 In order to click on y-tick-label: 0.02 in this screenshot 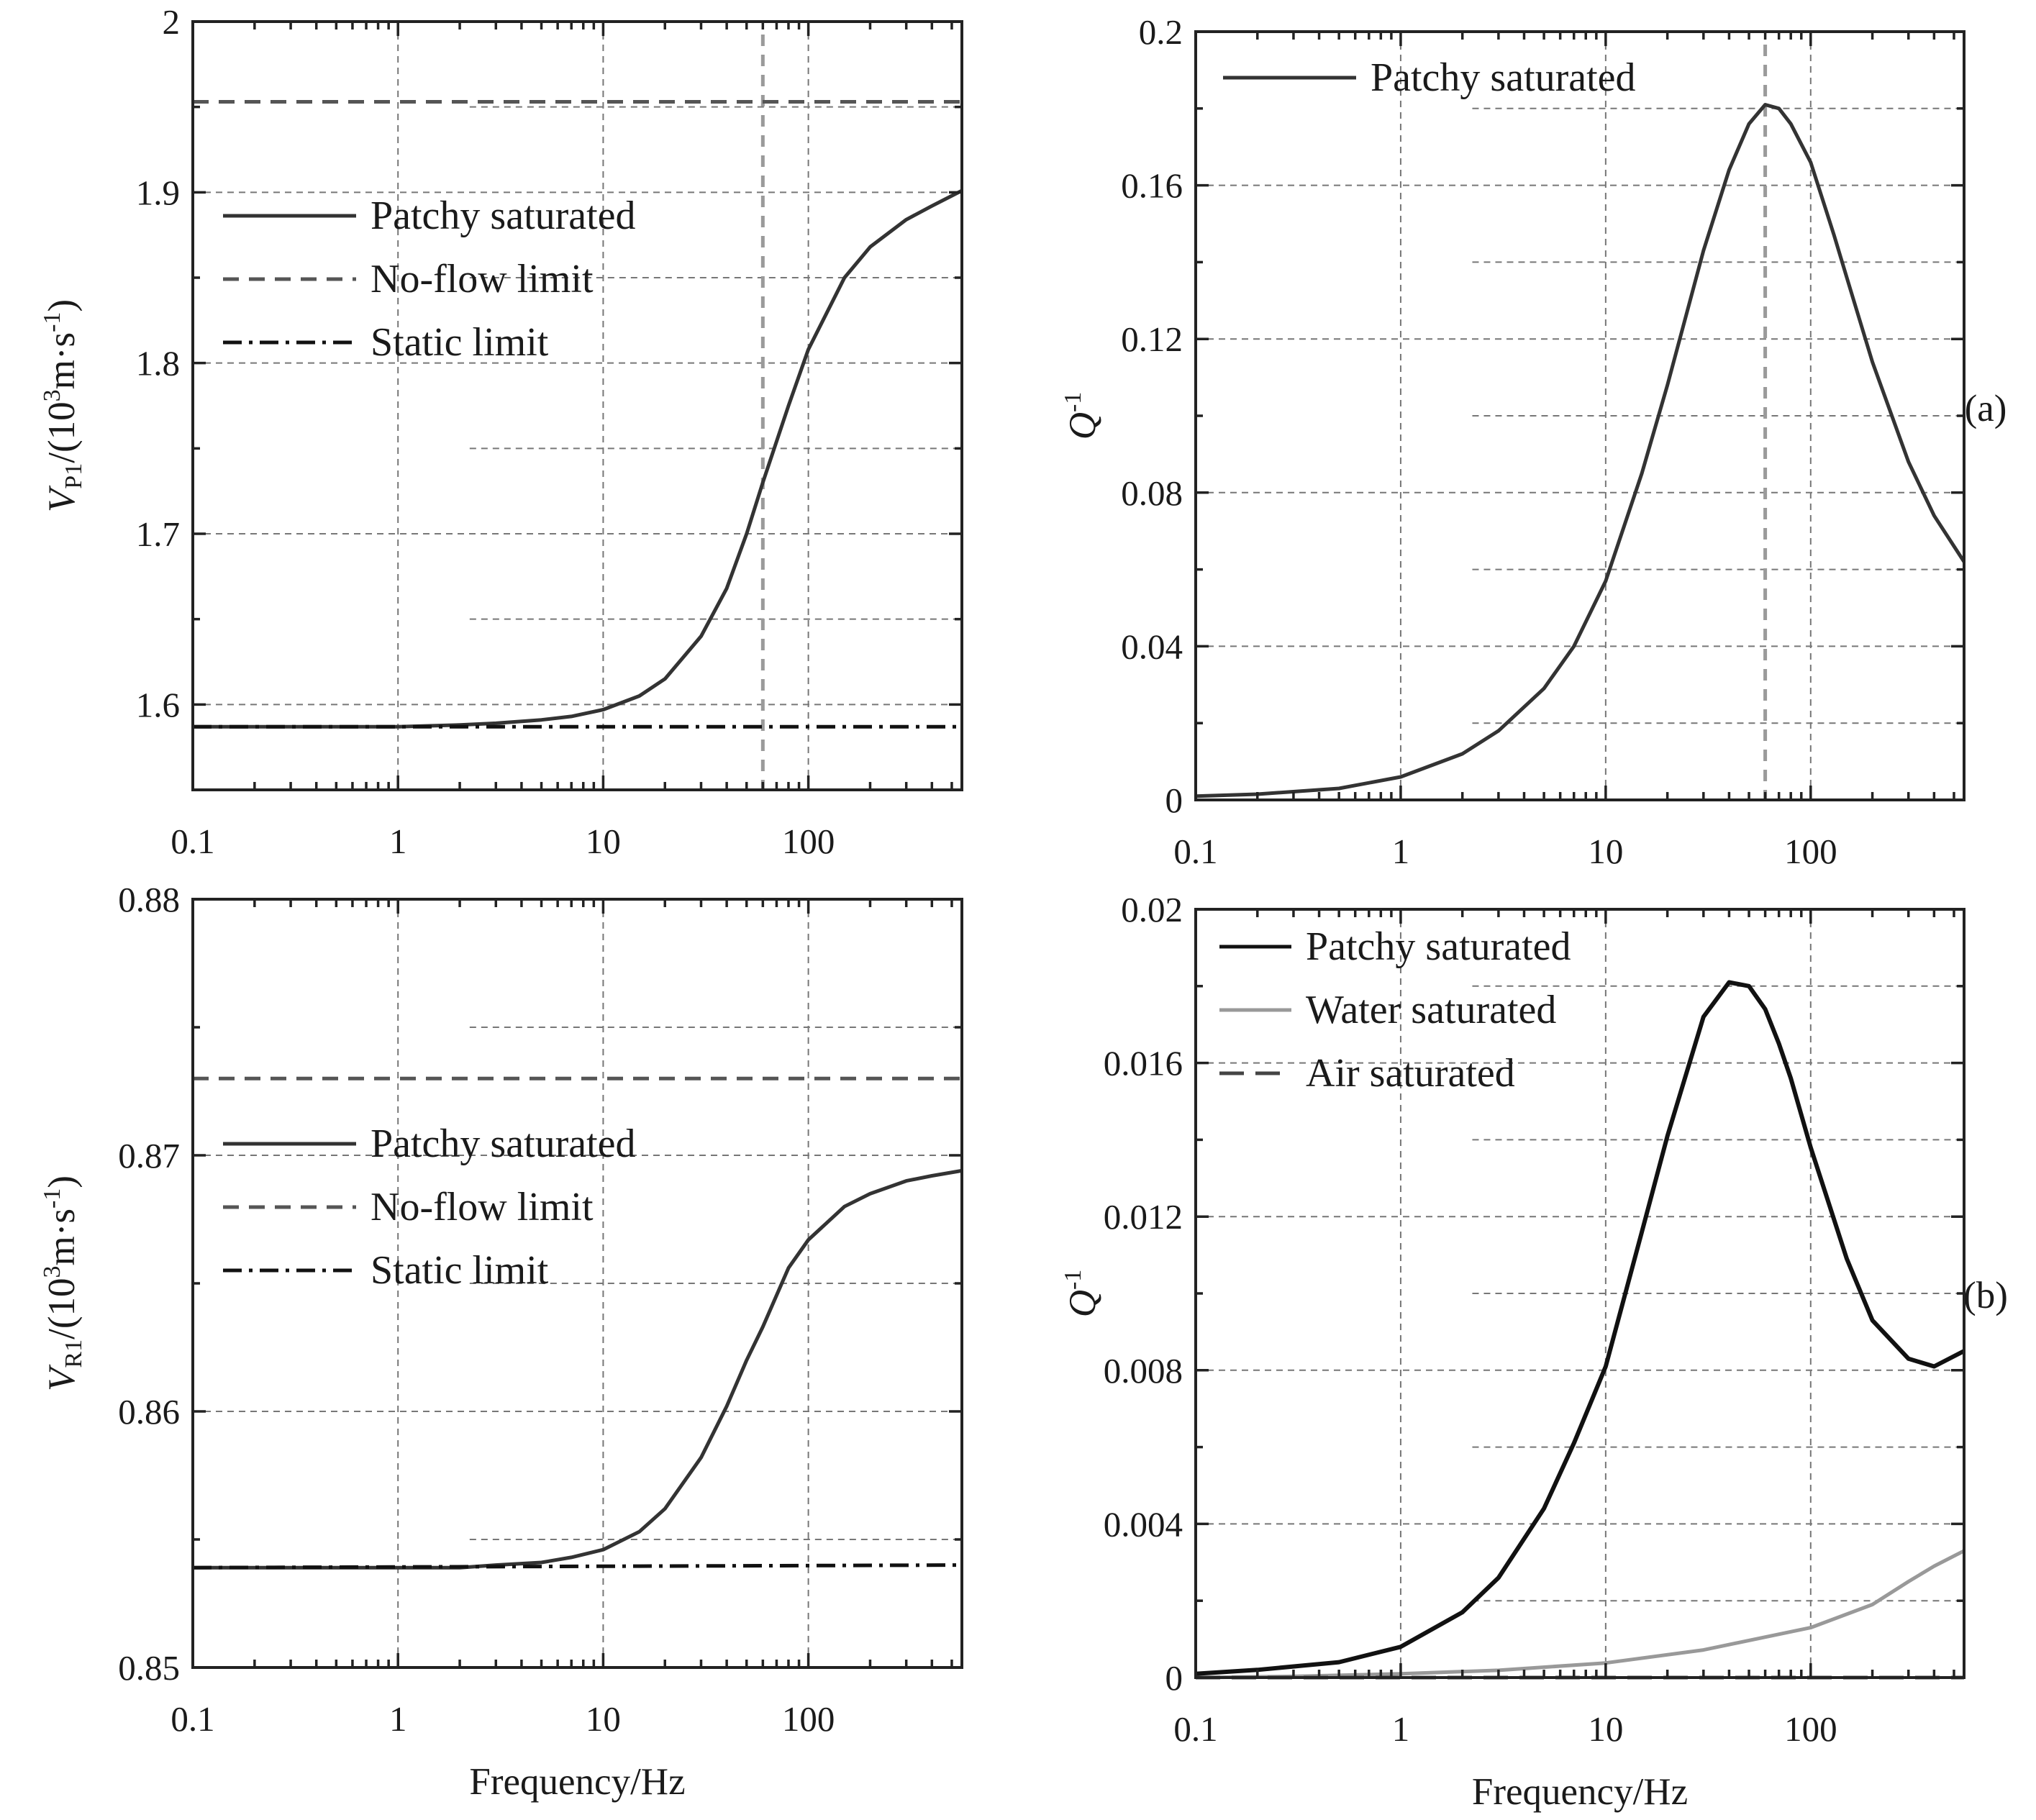, I will do `click(1152, 909)`.